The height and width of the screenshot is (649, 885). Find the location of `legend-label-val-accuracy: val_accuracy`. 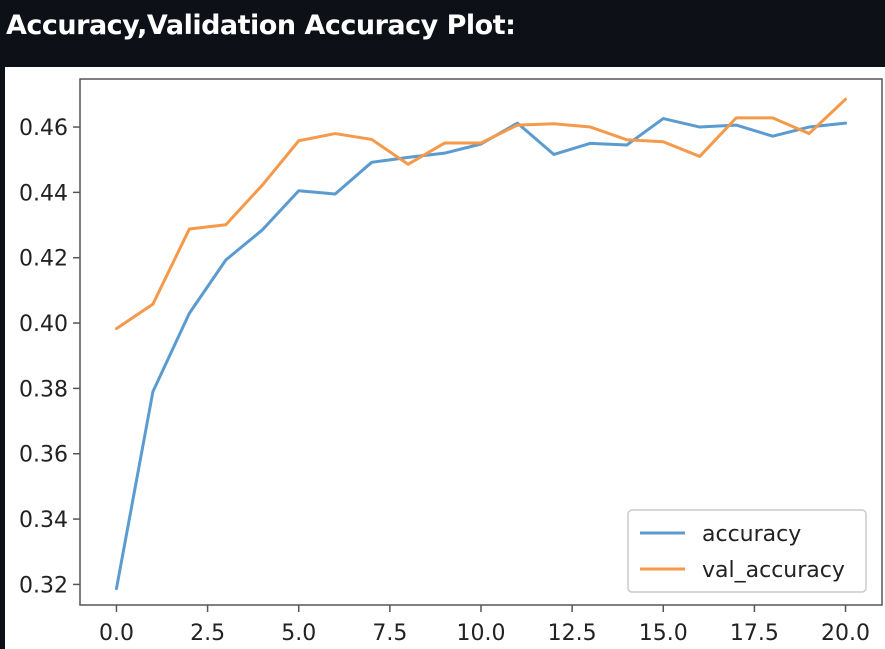

legend-label-val-accuracy: val_accuracy is located at coordinates (773, 570).